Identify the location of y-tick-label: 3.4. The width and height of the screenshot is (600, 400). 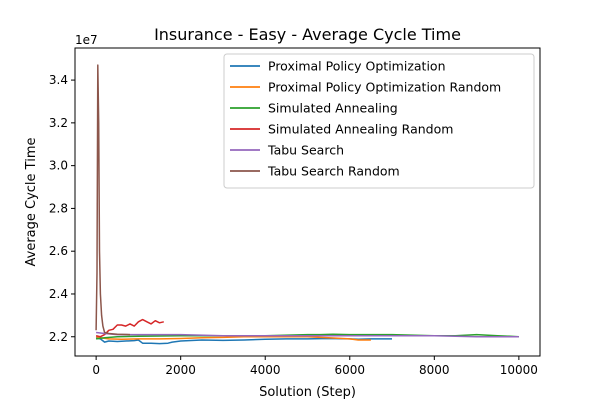
(58, 80).